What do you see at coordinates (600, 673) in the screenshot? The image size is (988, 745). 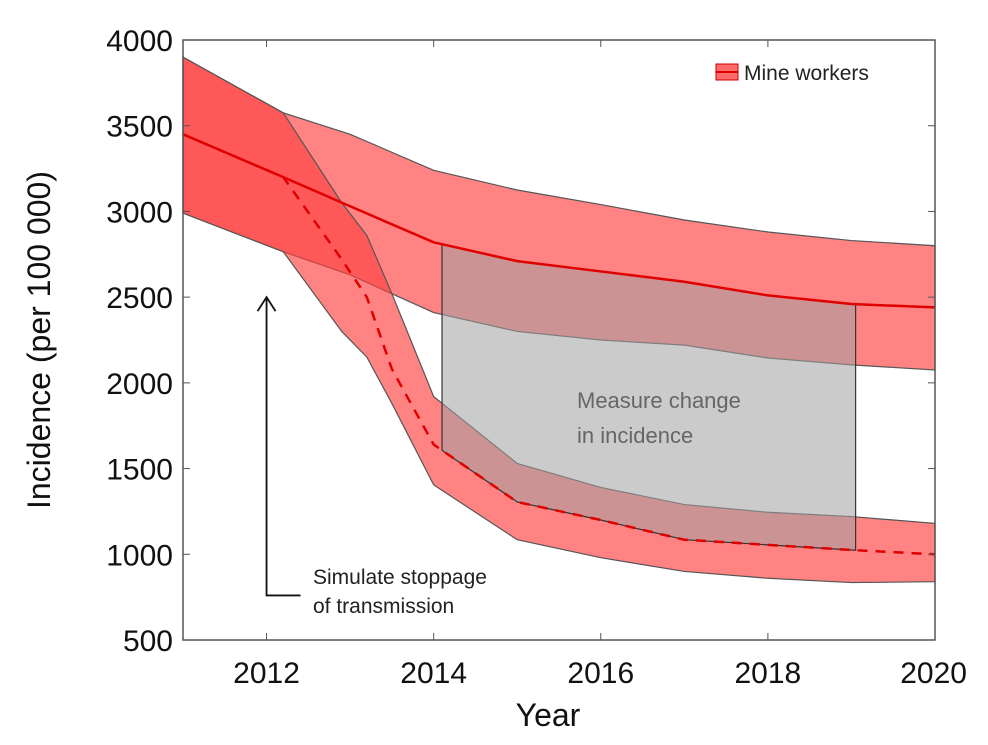 I see `x-tick-label: 2016` at bounding box center [600, 673].